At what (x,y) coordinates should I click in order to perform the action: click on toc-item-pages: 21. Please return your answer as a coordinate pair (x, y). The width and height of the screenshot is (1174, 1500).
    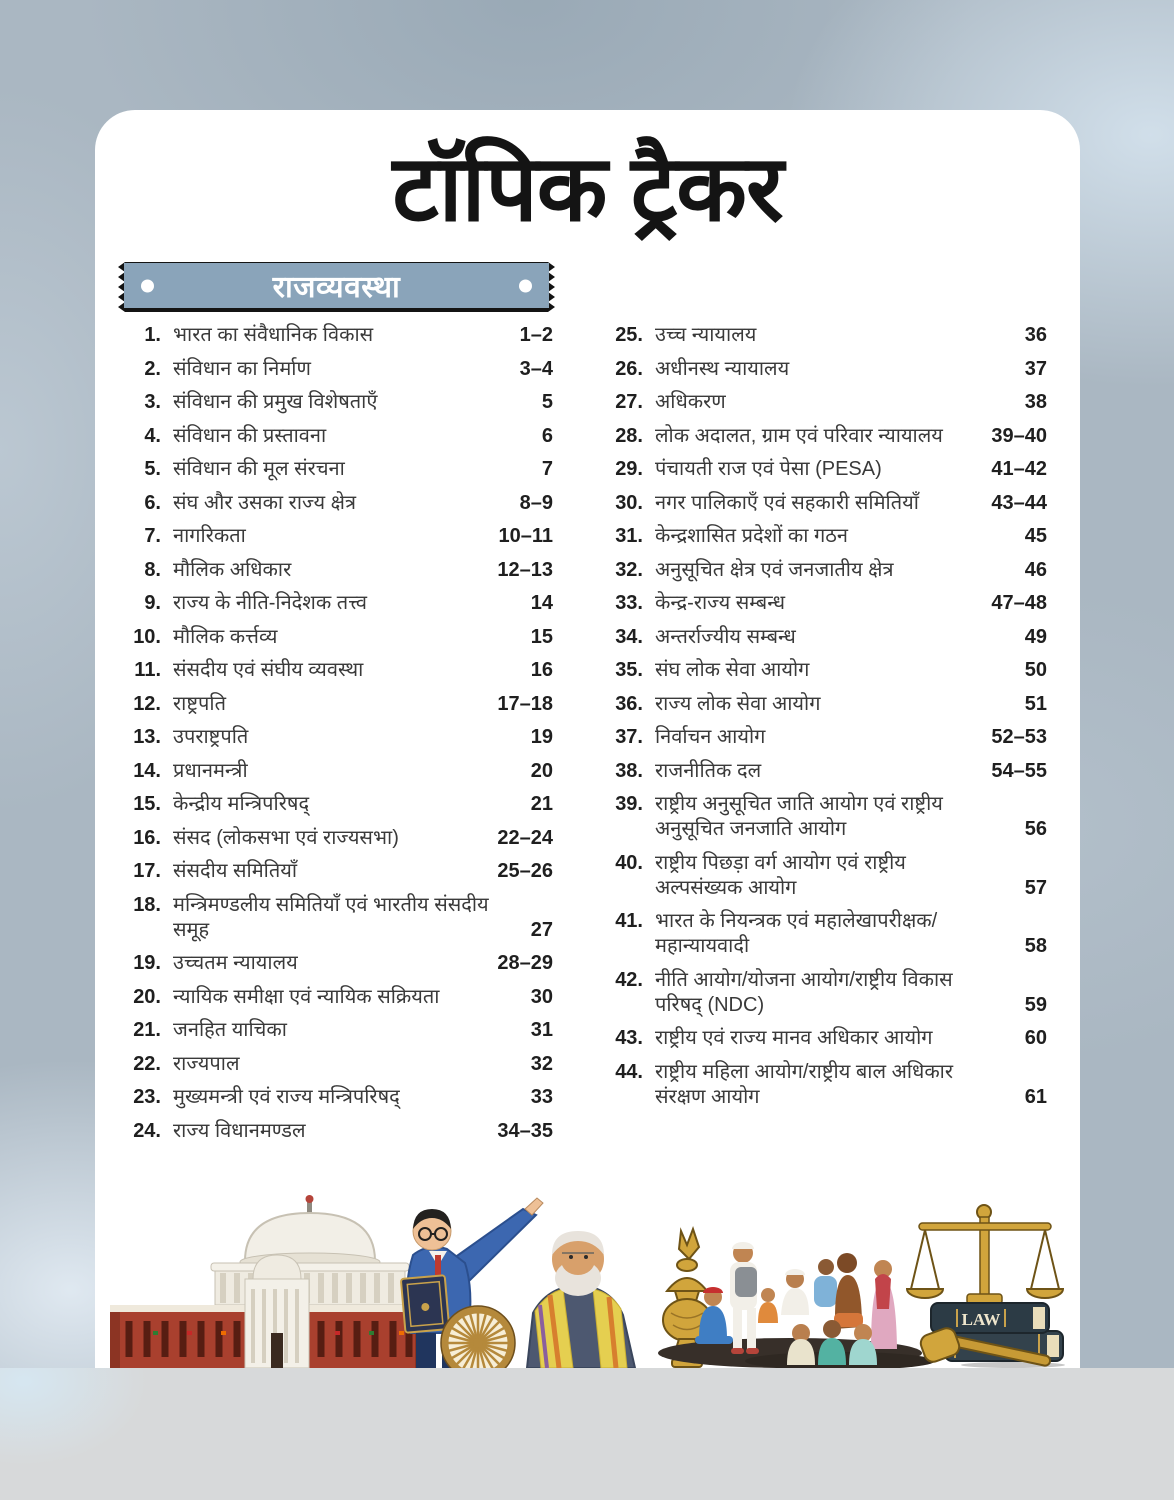
    Looking at the image, I should click on (541, 804).